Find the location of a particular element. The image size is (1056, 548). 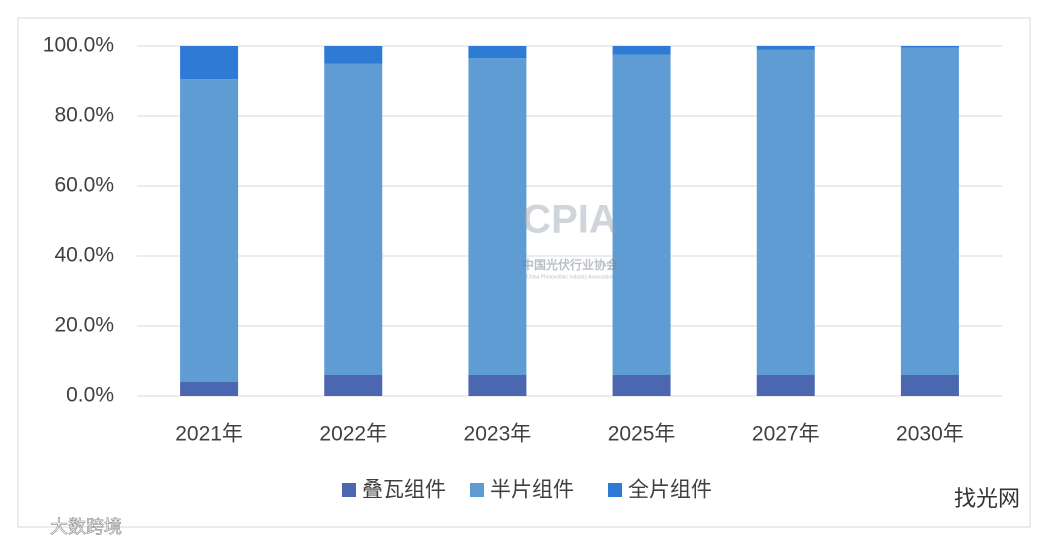

legend-label: 叠瓦组件 is located at coordinates (404, 490).